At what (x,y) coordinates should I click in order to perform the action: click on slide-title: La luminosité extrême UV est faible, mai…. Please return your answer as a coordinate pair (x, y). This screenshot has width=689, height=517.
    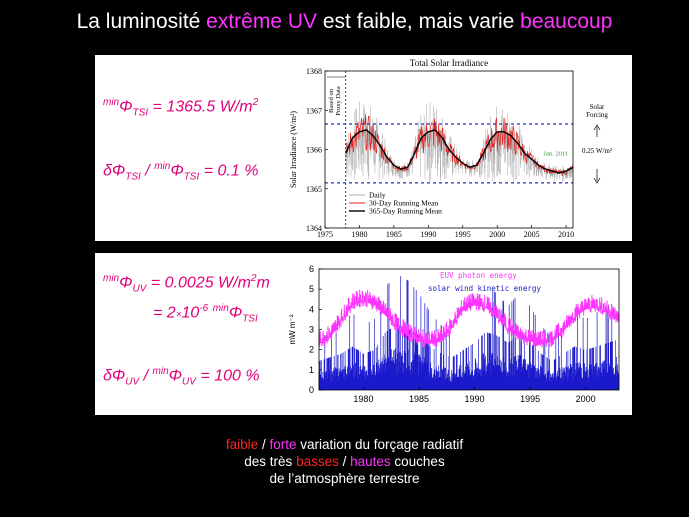
    Looking at the image, I should click on (344, 22).